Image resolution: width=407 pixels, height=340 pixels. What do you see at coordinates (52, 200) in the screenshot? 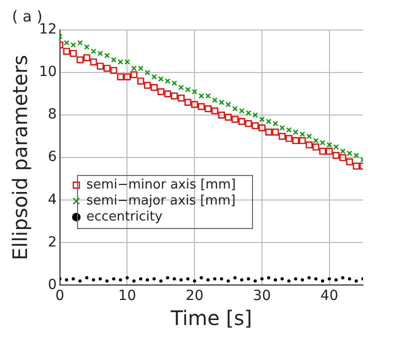
I see `y-tick-label: 4` at bounding box center [52, 200].